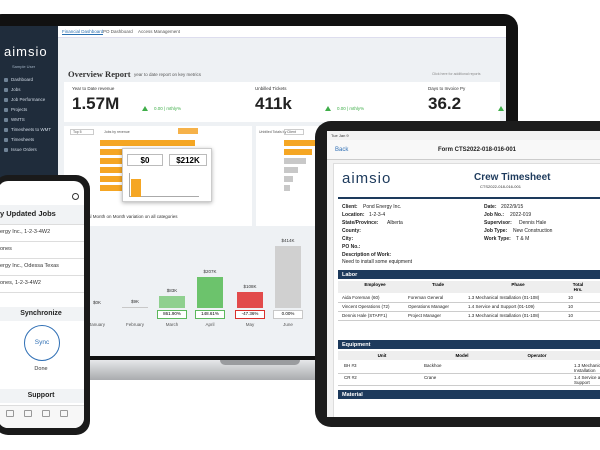 The image size is (600, 450). Describe the element at coordinates (537, 355) in the screenshot. I see `column-header: Operator` at that location.